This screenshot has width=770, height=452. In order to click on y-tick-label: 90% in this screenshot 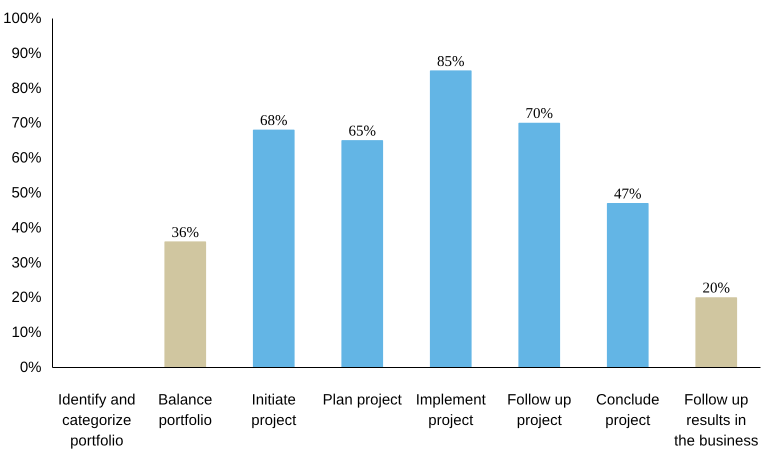, I will do `click(26, 53)`.